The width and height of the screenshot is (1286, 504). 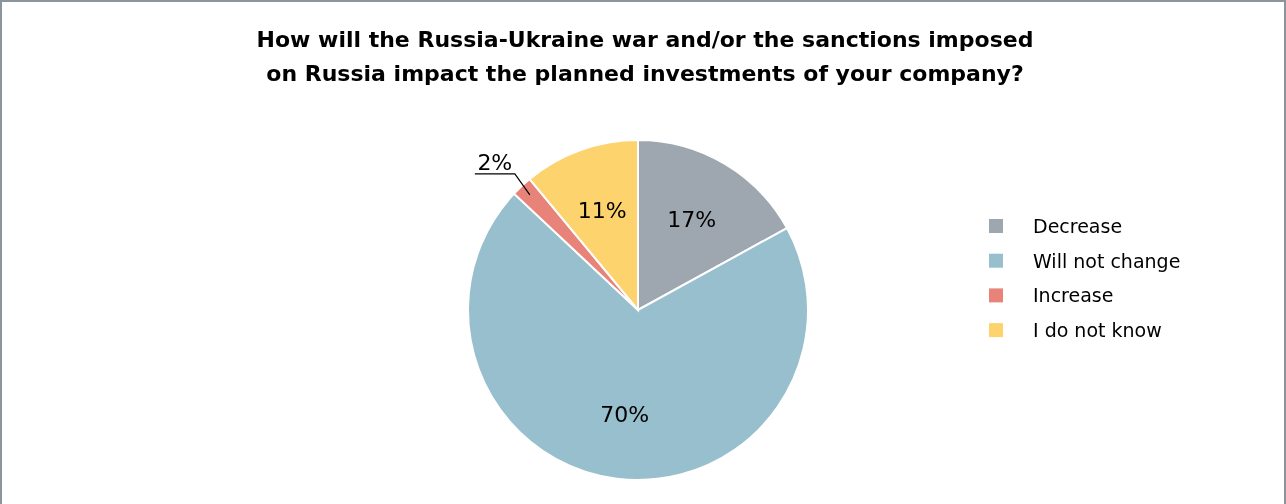 What do you see at coordinates (1078, 226) in the screenshot?
I see `legend-label: Decrease` at bounding box center [1078, 226].